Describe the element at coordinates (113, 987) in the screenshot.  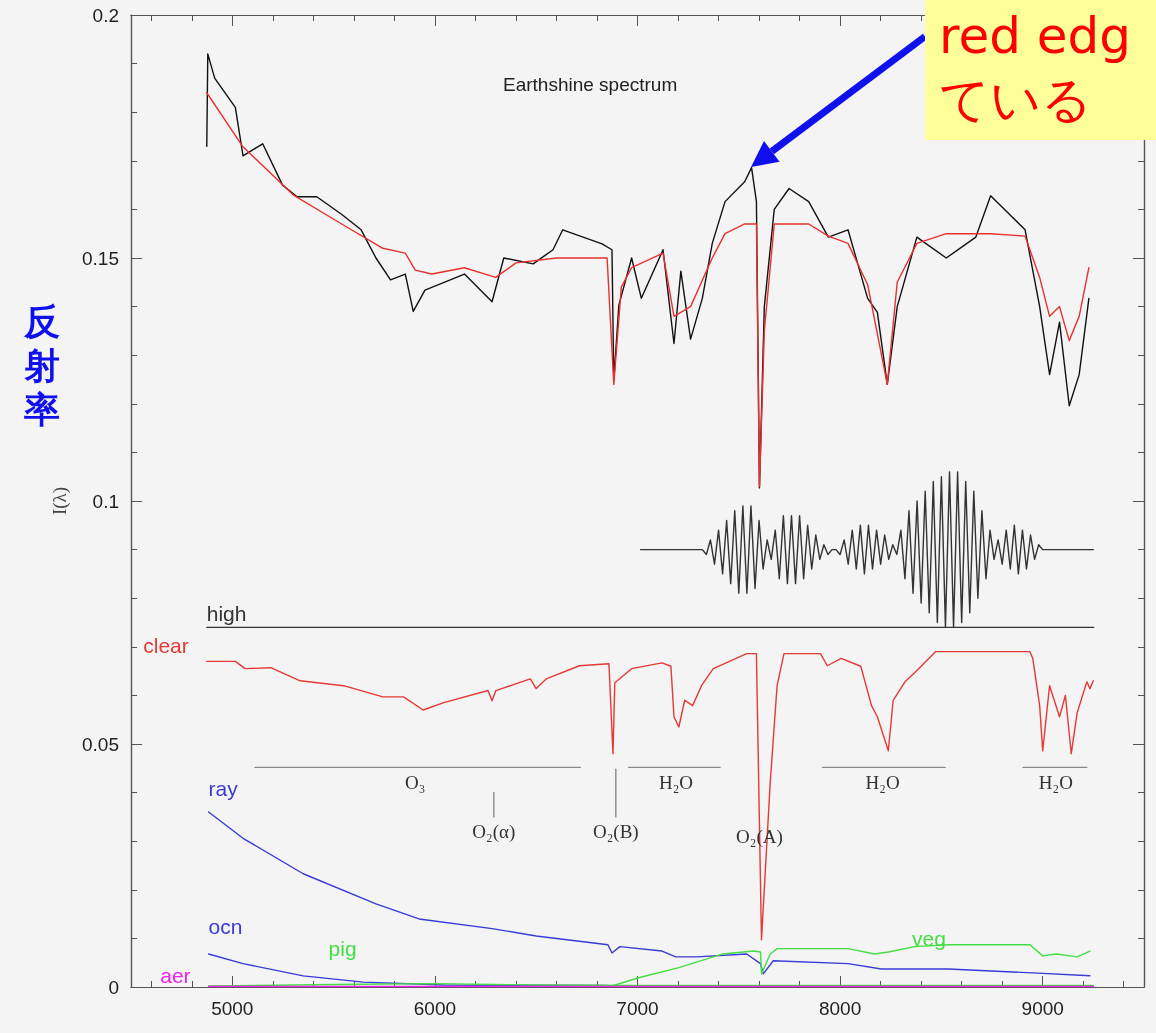
I see `y-tick-label: 0` at that location.